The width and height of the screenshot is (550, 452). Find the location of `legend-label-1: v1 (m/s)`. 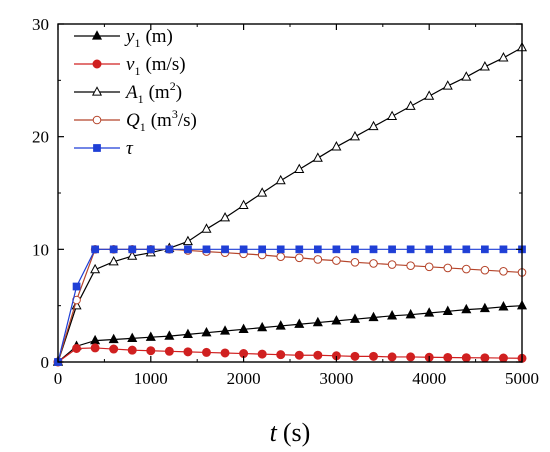

legend-label-1: v1 (m/s) is located at coordinates (156, 66).